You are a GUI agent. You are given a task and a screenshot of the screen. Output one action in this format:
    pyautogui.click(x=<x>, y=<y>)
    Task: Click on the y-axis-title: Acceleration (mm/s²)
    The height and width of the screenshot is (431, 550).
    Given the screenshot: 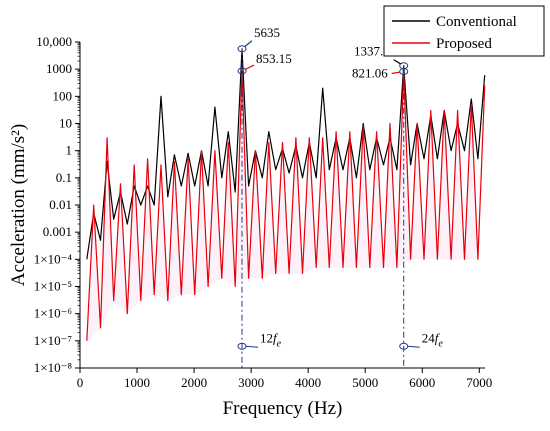 What is the action you would take?
    pyautogui.click(x=18, y=205)
    